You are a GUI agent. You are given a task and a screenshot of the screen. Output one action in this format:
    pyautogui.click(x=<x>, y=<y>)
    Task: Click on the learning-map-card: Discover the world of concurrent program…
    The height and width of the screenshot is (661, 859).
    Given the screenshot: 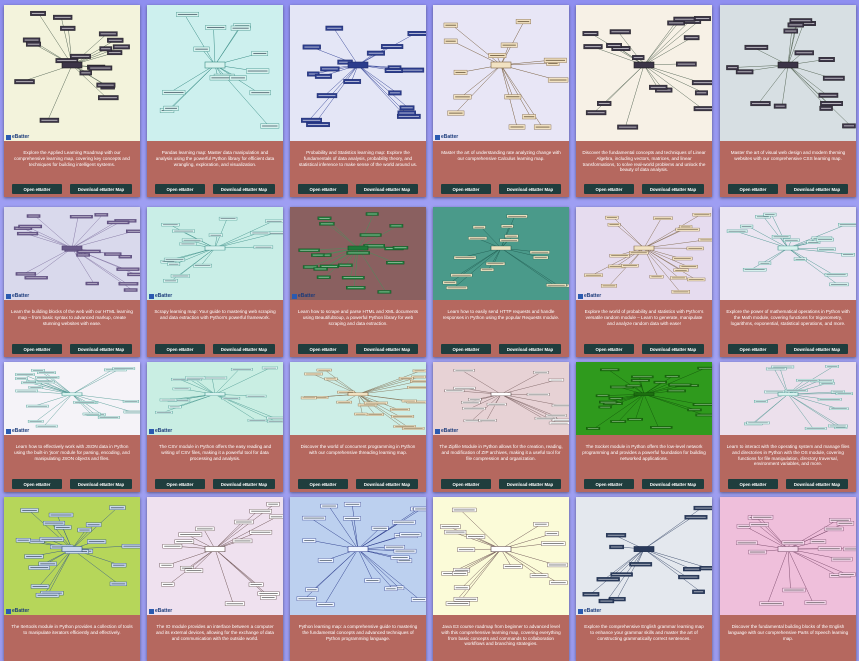 What is the action you would take?
    pyautogui.click(x=358, y=427)
    